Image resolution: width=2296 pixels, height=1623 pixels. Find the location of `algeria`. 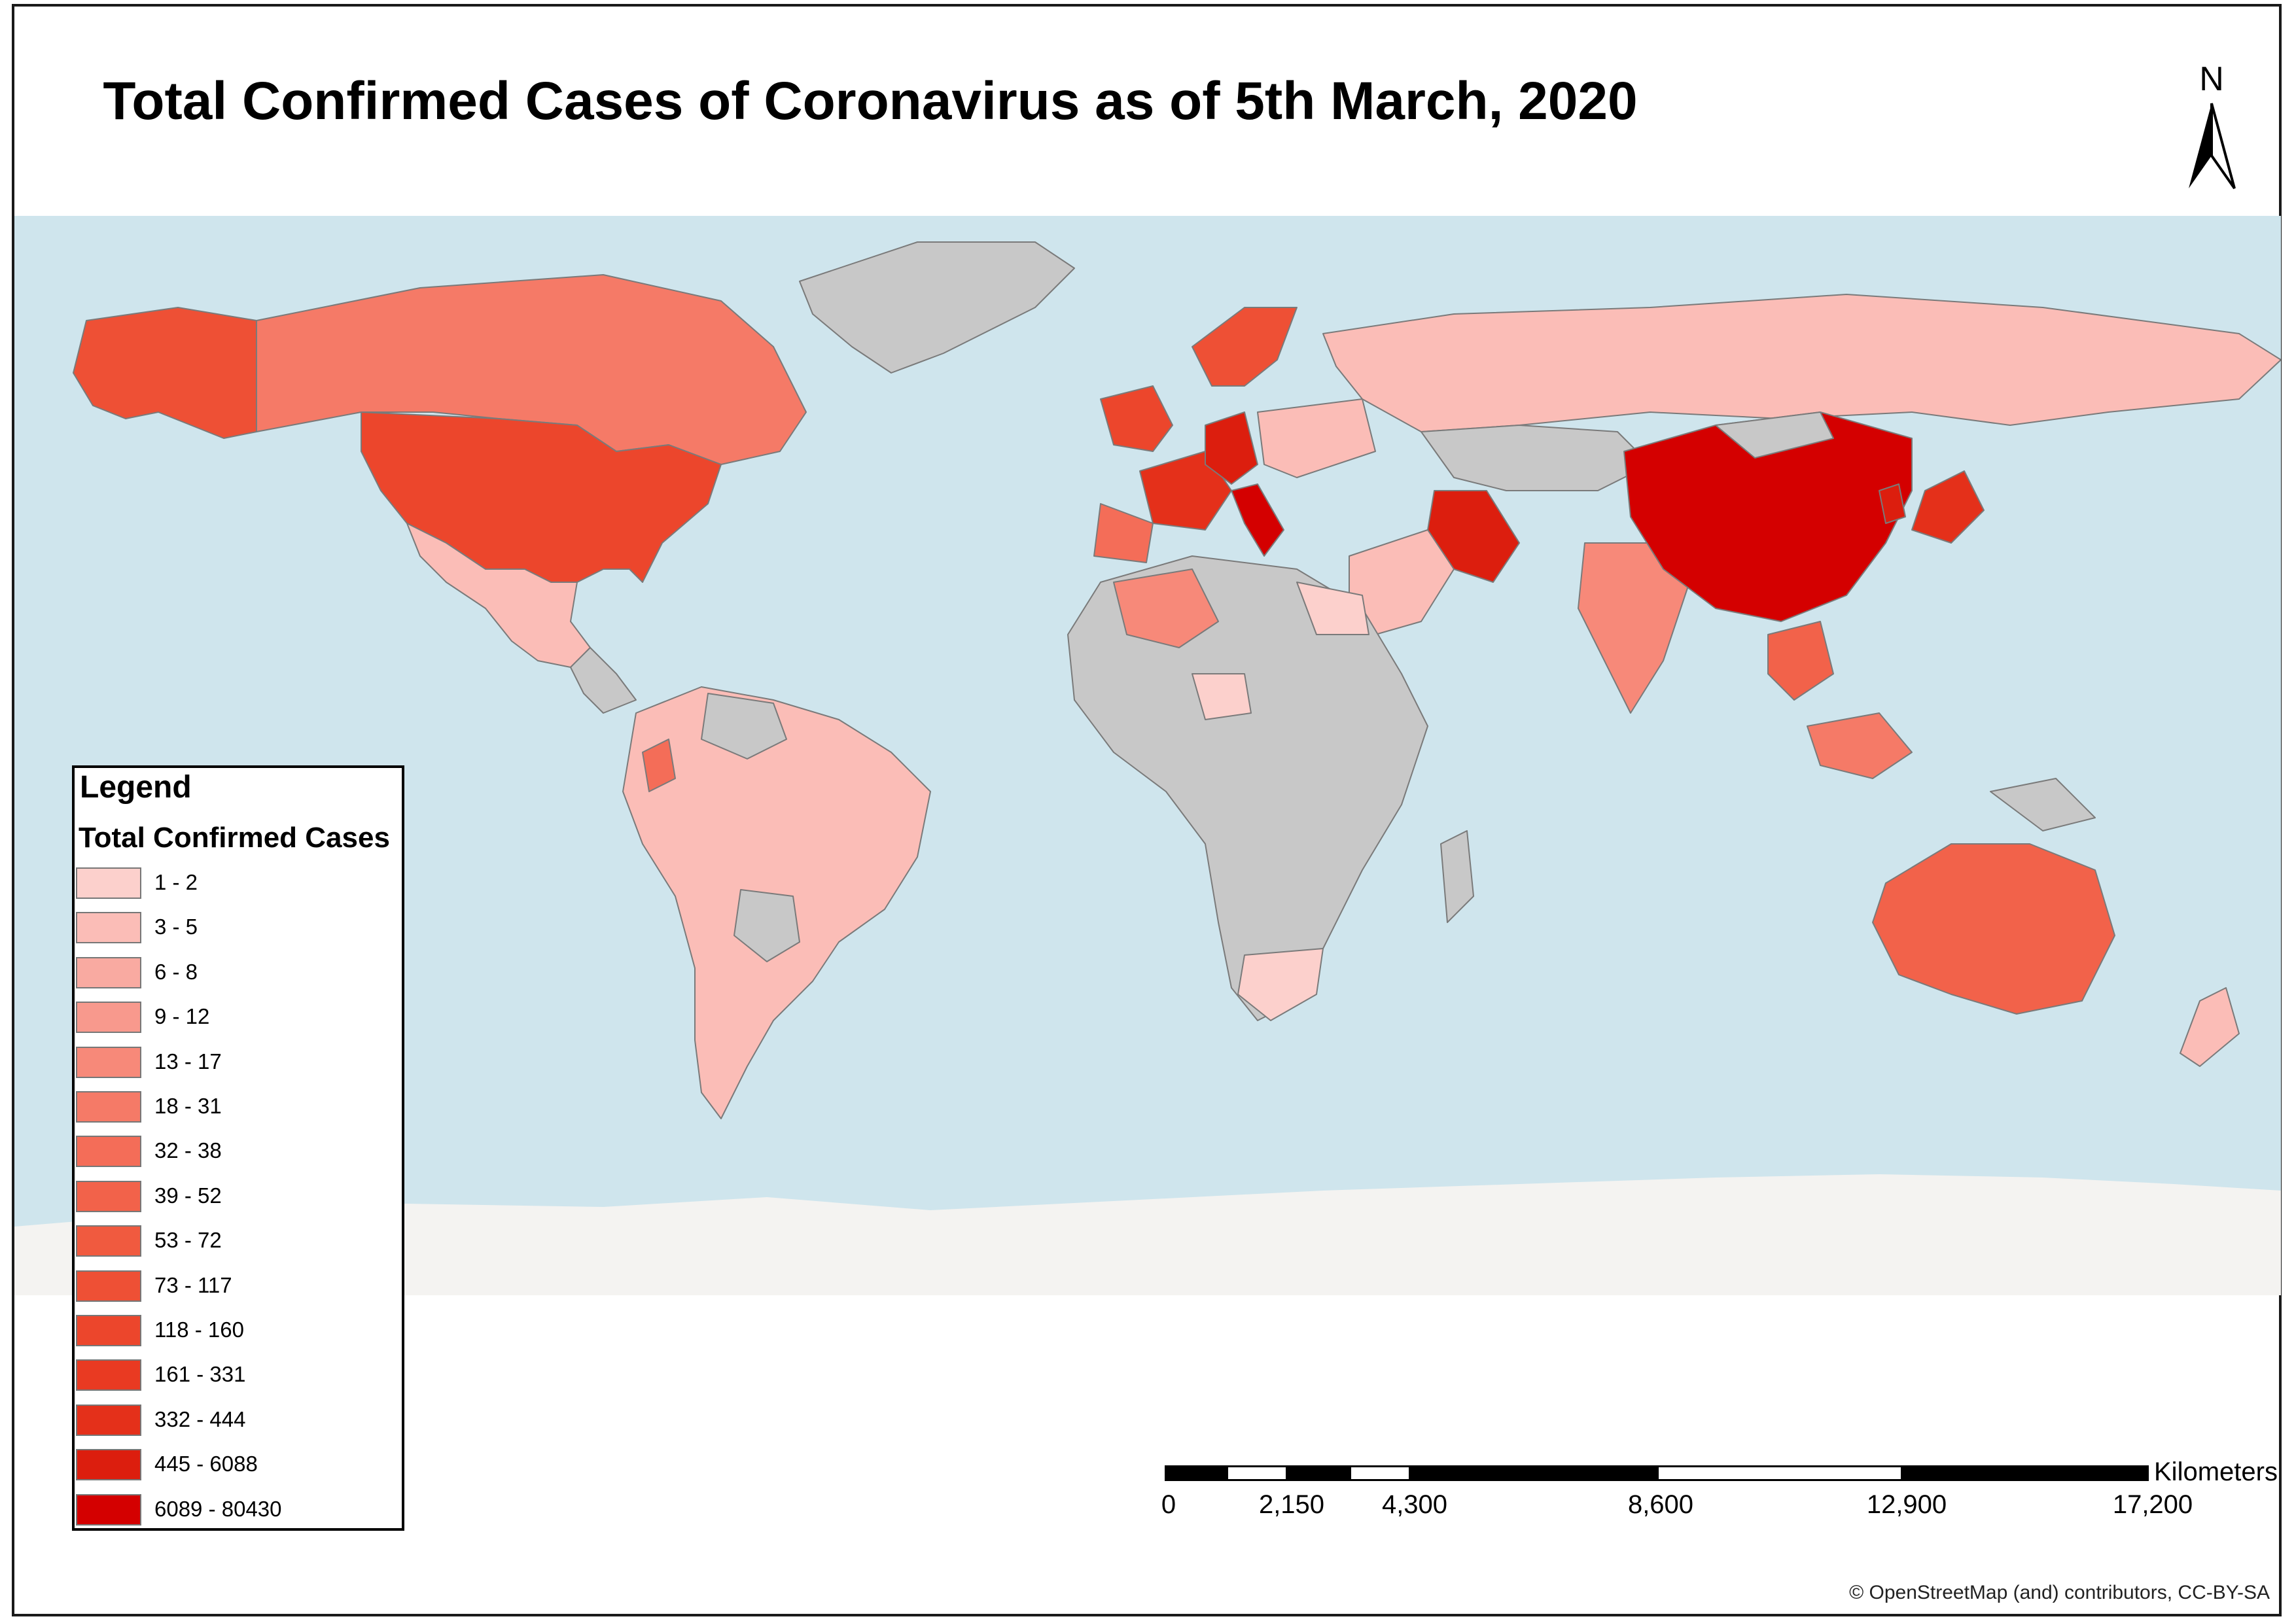

algeria is located at coordinates (1166, 608).